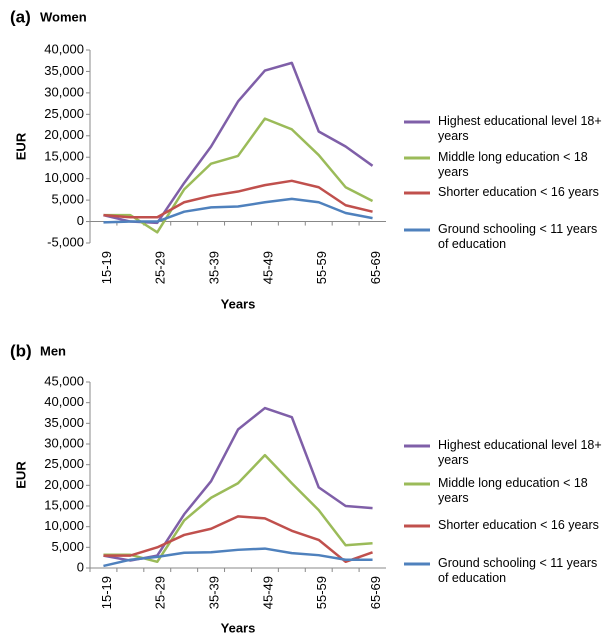  What do you see at coordinates (64, 380) in the screenshot?
I see `y-tick-label: 45,000` at bounding box center [64, 380].